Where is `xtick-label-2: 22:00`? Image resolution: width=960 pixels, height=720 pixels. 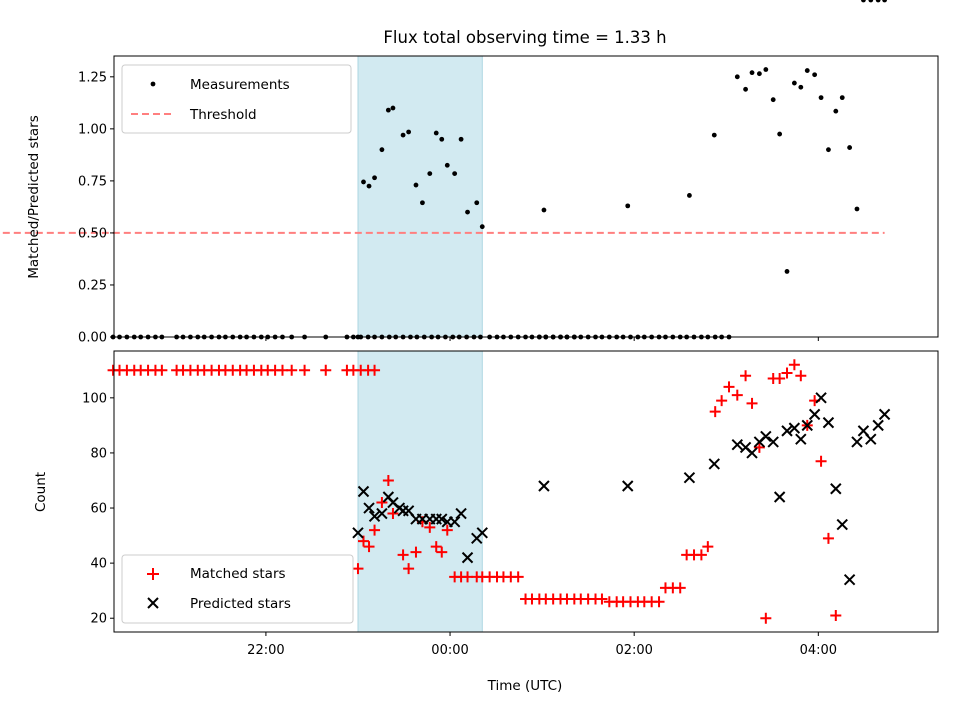 xtick-label-2: 22:00 is located at coordinates (265, 650).